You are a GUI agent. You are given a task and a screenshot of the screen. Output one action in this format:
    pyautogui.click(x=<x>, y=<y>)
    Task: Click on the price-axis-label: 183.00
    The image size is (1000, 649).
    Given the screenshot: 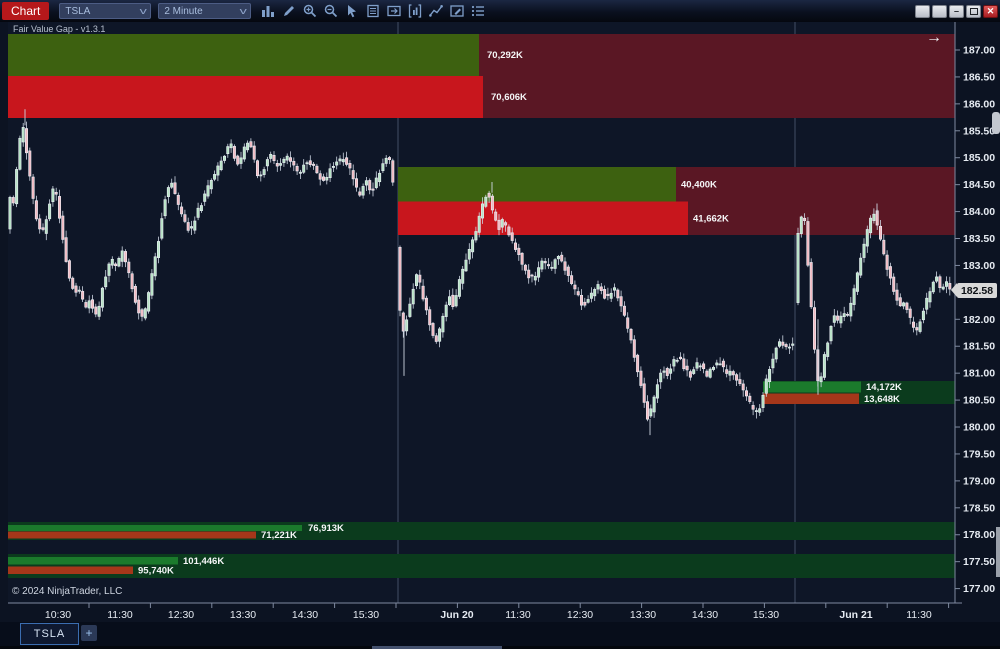 What is the action you would take?
    pyautogui.click(x=979, y=266)
    